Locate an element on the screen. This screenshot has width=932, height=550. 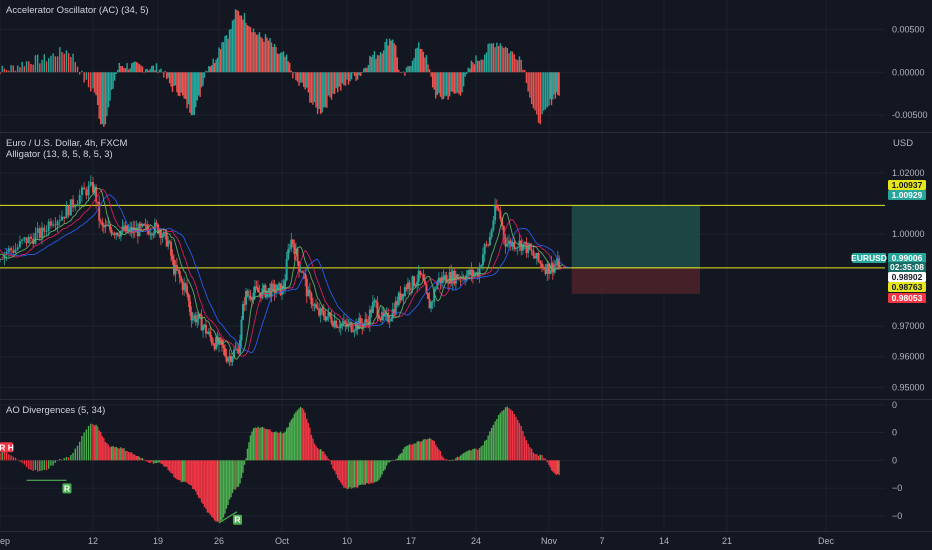
ao-title: AO Divergences (5, 34) is located at coordinates (56, 410).